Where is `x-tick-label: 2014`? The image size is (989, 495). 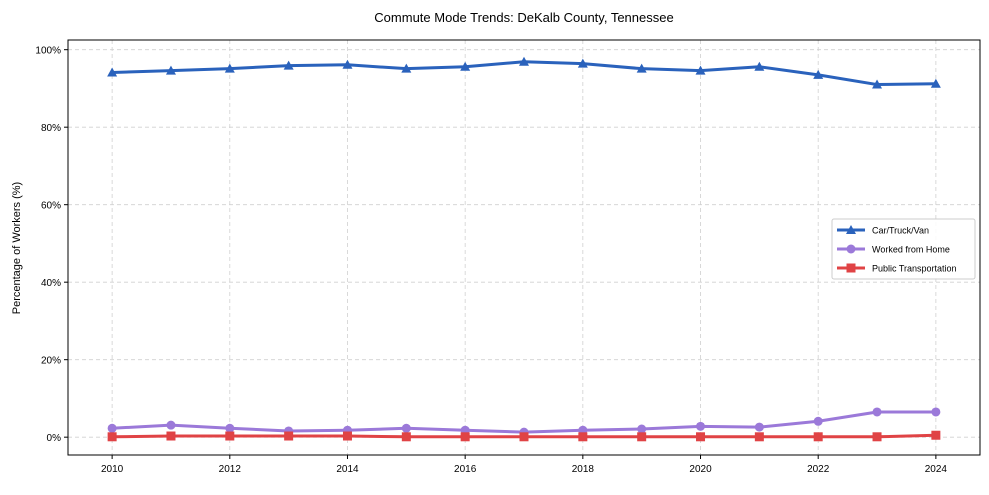 x-tick-label: 2014 is located at coordinates (347, 469).